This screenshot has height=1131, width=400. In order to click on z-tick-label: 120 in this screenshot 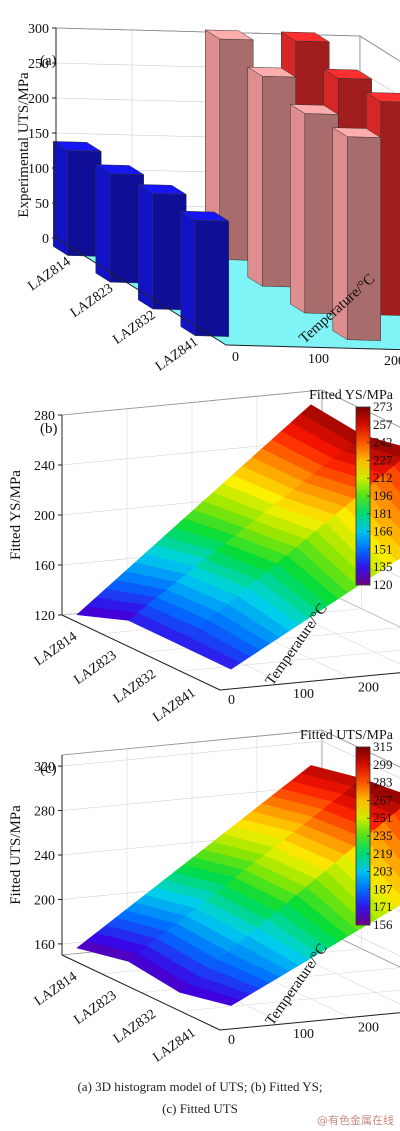, I will do `click(44, 616)`.